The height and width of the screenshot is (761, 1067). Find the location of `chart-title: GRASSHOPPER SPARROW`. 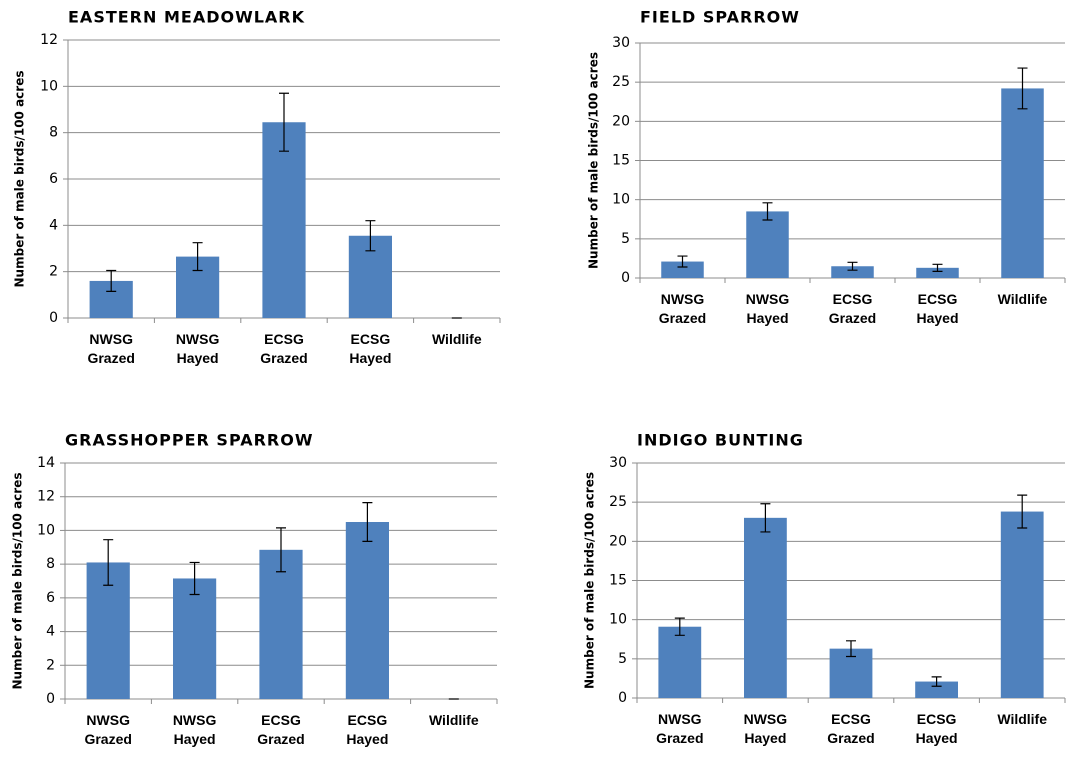

chart-title: GRASSHOPPER SPARROW is located at coordinates (189, 440).